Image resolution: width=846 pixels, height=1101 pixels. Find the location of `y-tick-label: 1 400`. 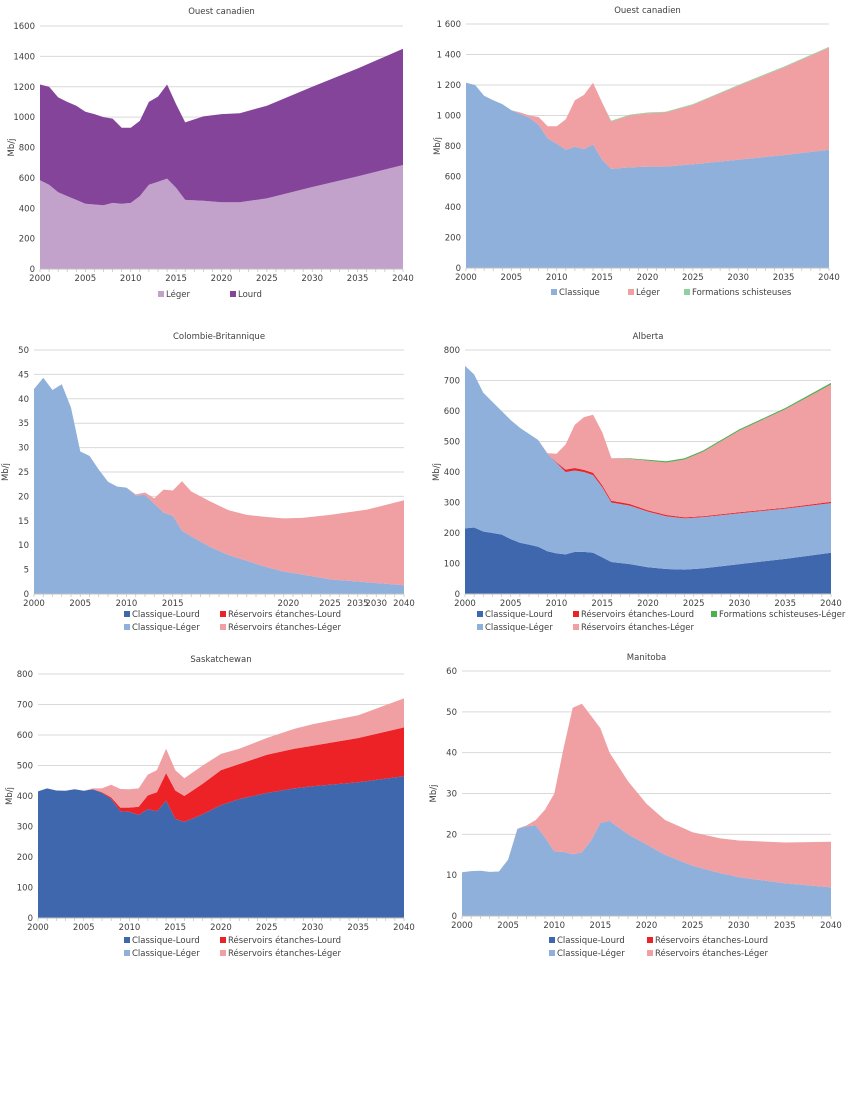

y-tick-label: 1 400 is located at coordinates (449, 56).